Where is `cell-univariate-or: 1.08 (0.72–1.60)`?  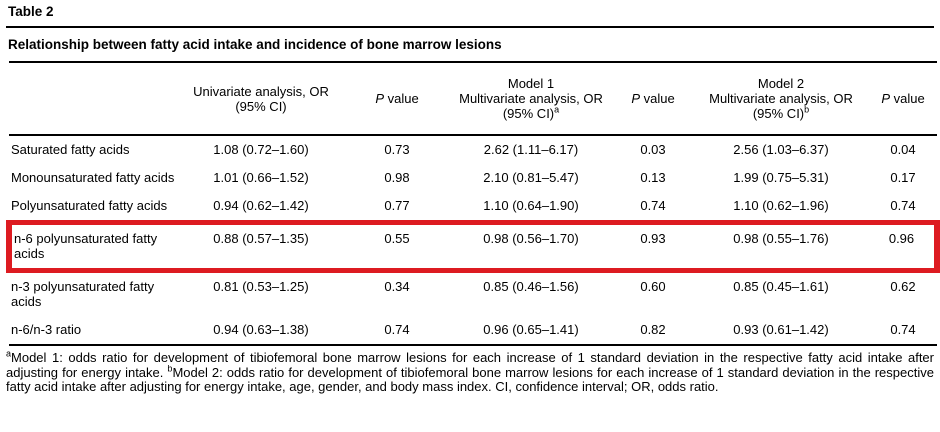 cell-univariate-or: 1.08 (0.72–1.60) is located at coordinates (261, 149).